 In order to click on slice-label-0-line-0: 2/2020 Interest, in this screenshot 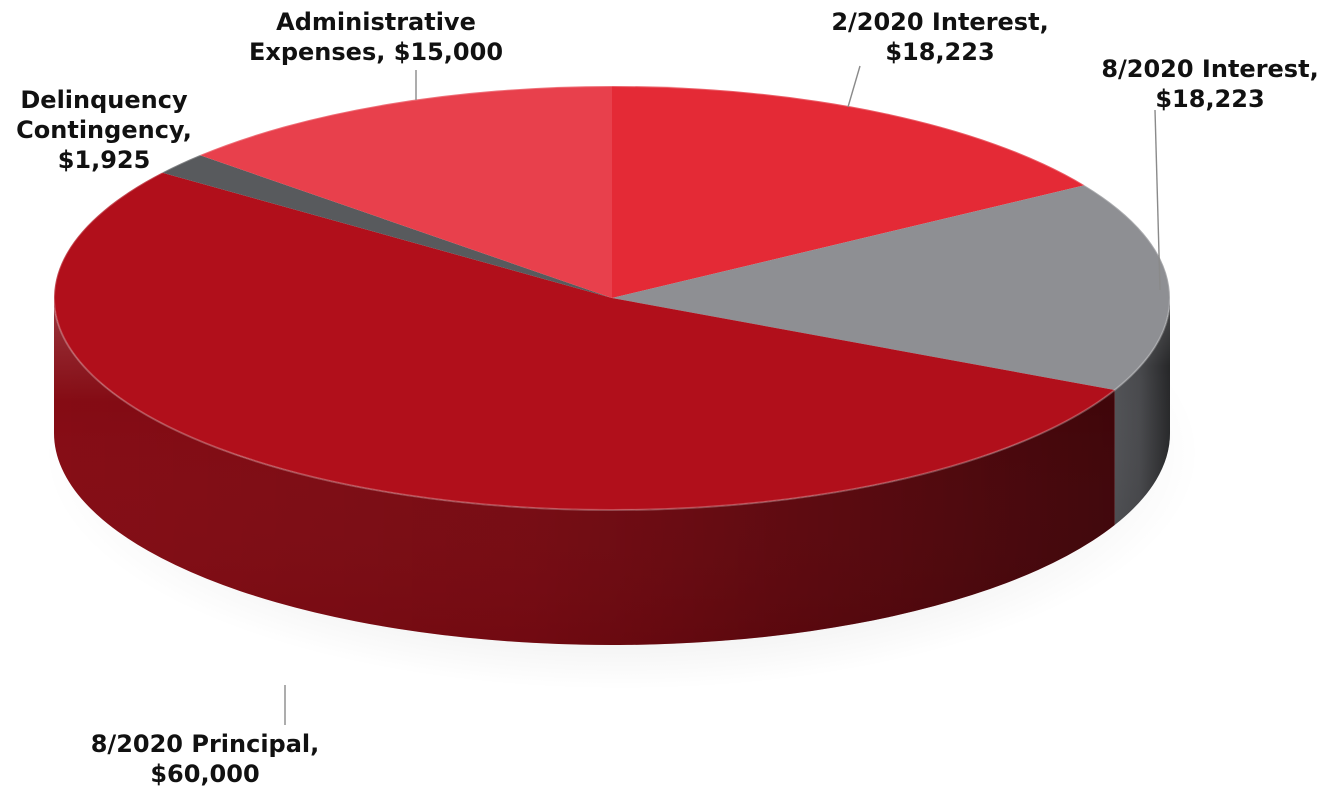, I will do `click(939, 22)`.